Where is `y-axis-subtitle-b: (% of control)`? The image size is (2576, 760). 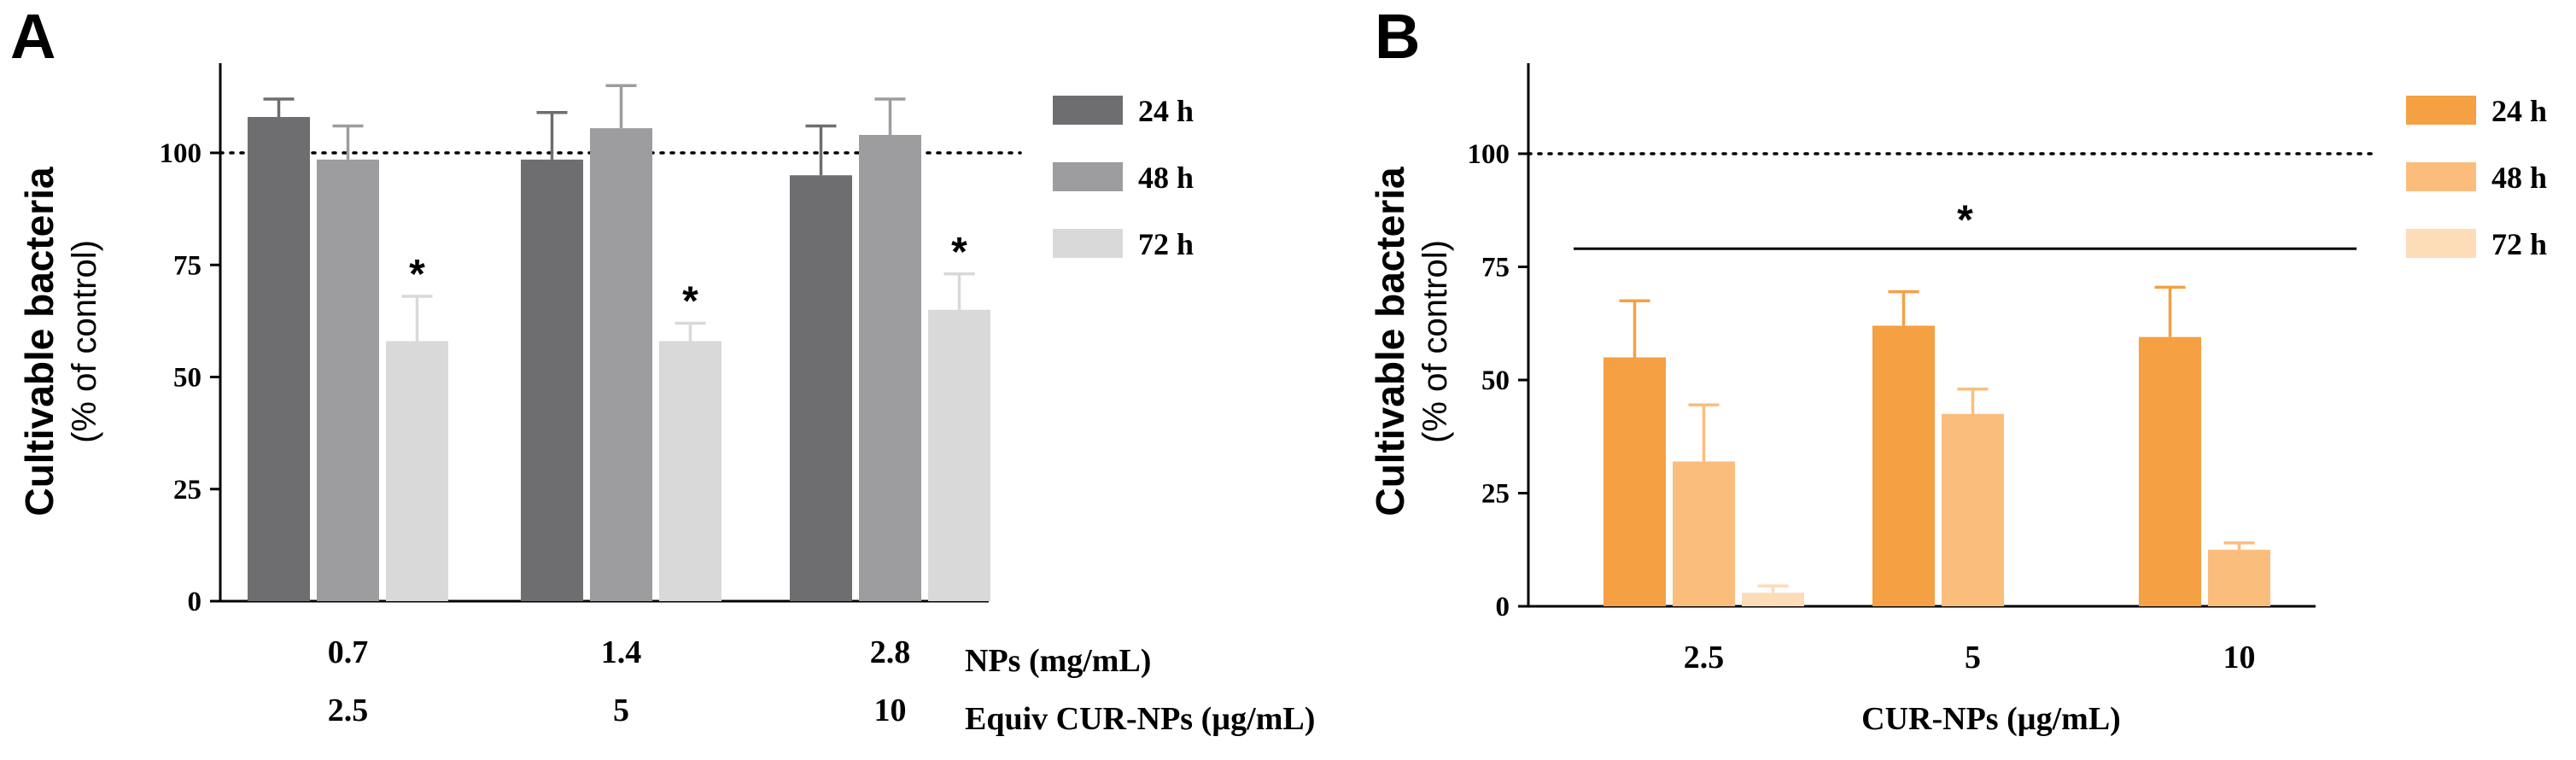 y-axis-subtitle-b: (% of control) is located at coordinates (1435, 341).